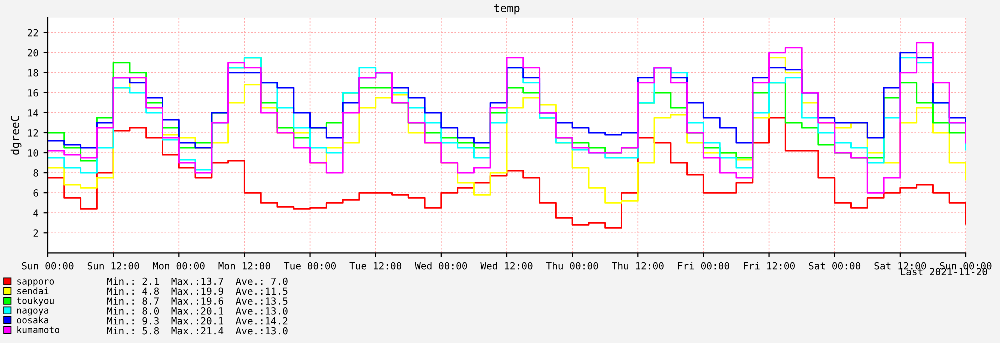  I want to click on x-tick-label: Sat 00:00, so click(835, 266).